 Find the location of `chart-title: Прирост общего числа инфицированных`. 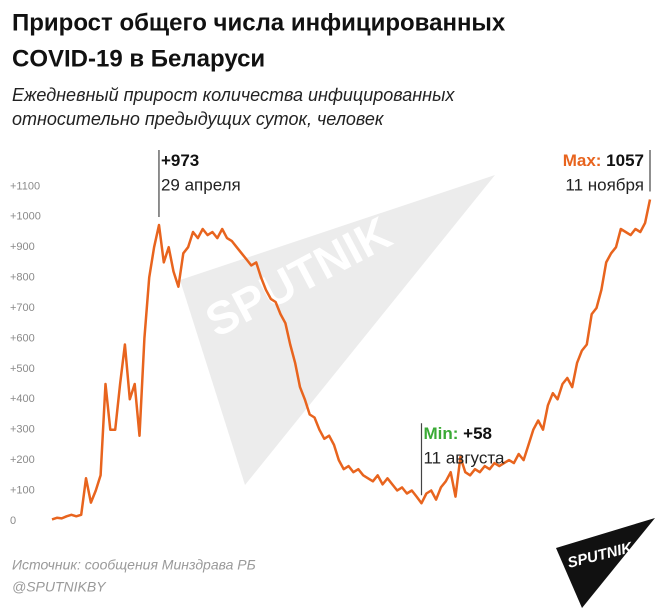

chart-title: Прирост общего числа инфицированных is located at coordinates (259, 22).